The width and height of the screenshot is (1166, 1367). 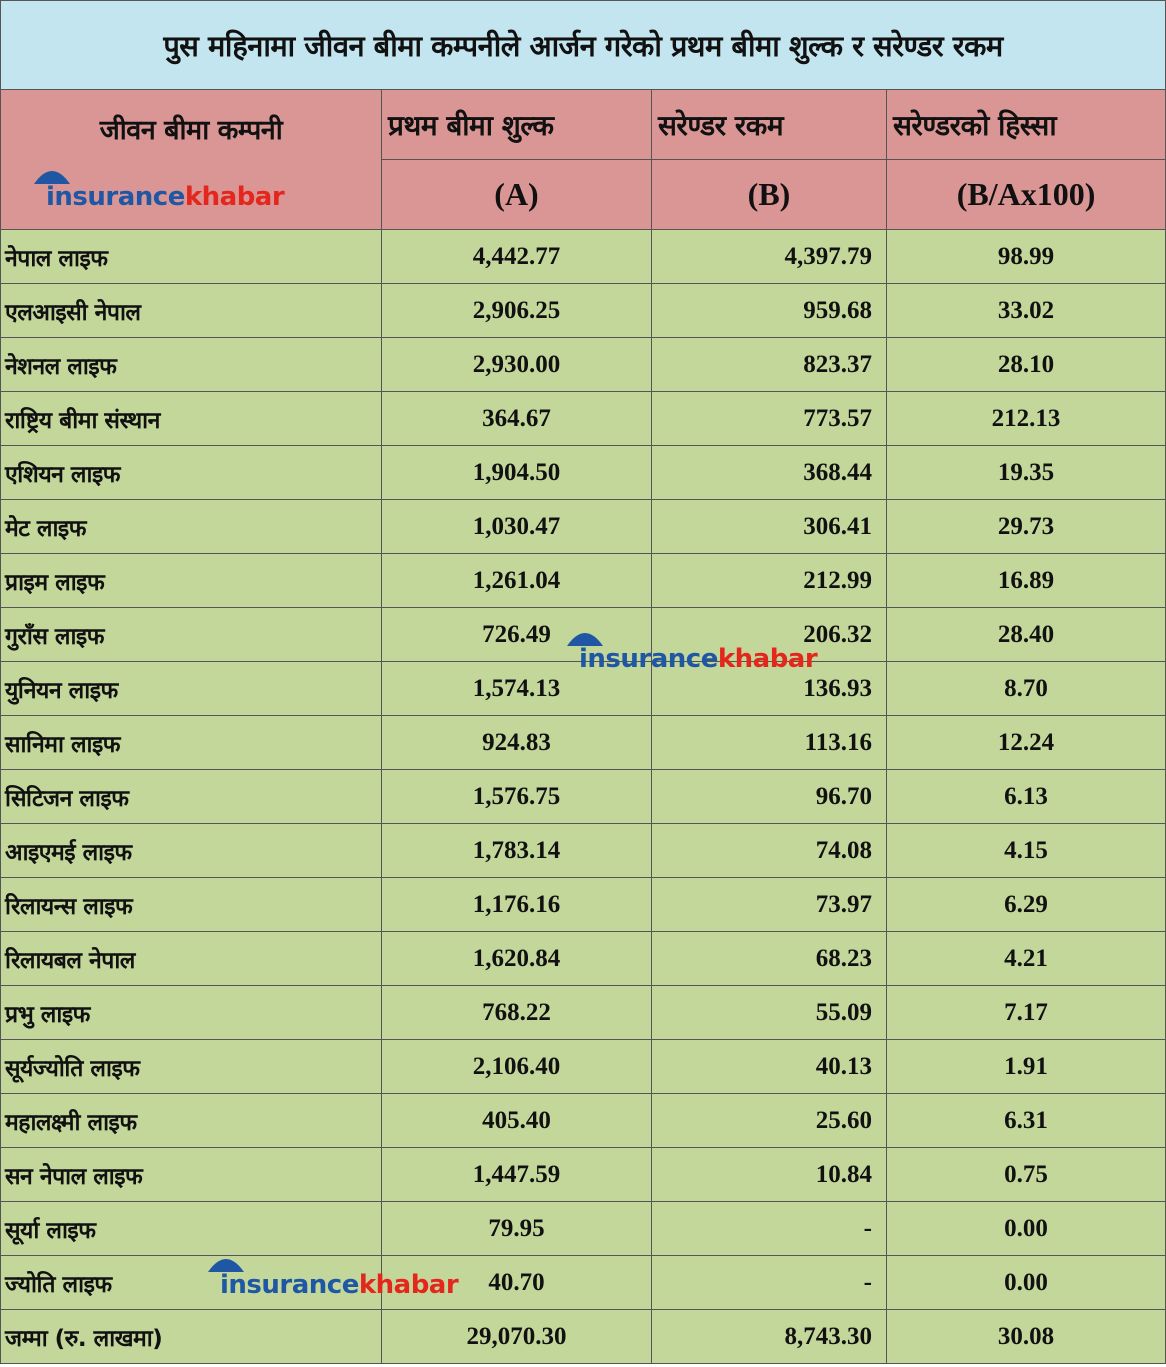 What do you see at coordinates (769, 580) in the screenshot?
I see `surrender-cell: 212.99` at bounding box center [769, 580].